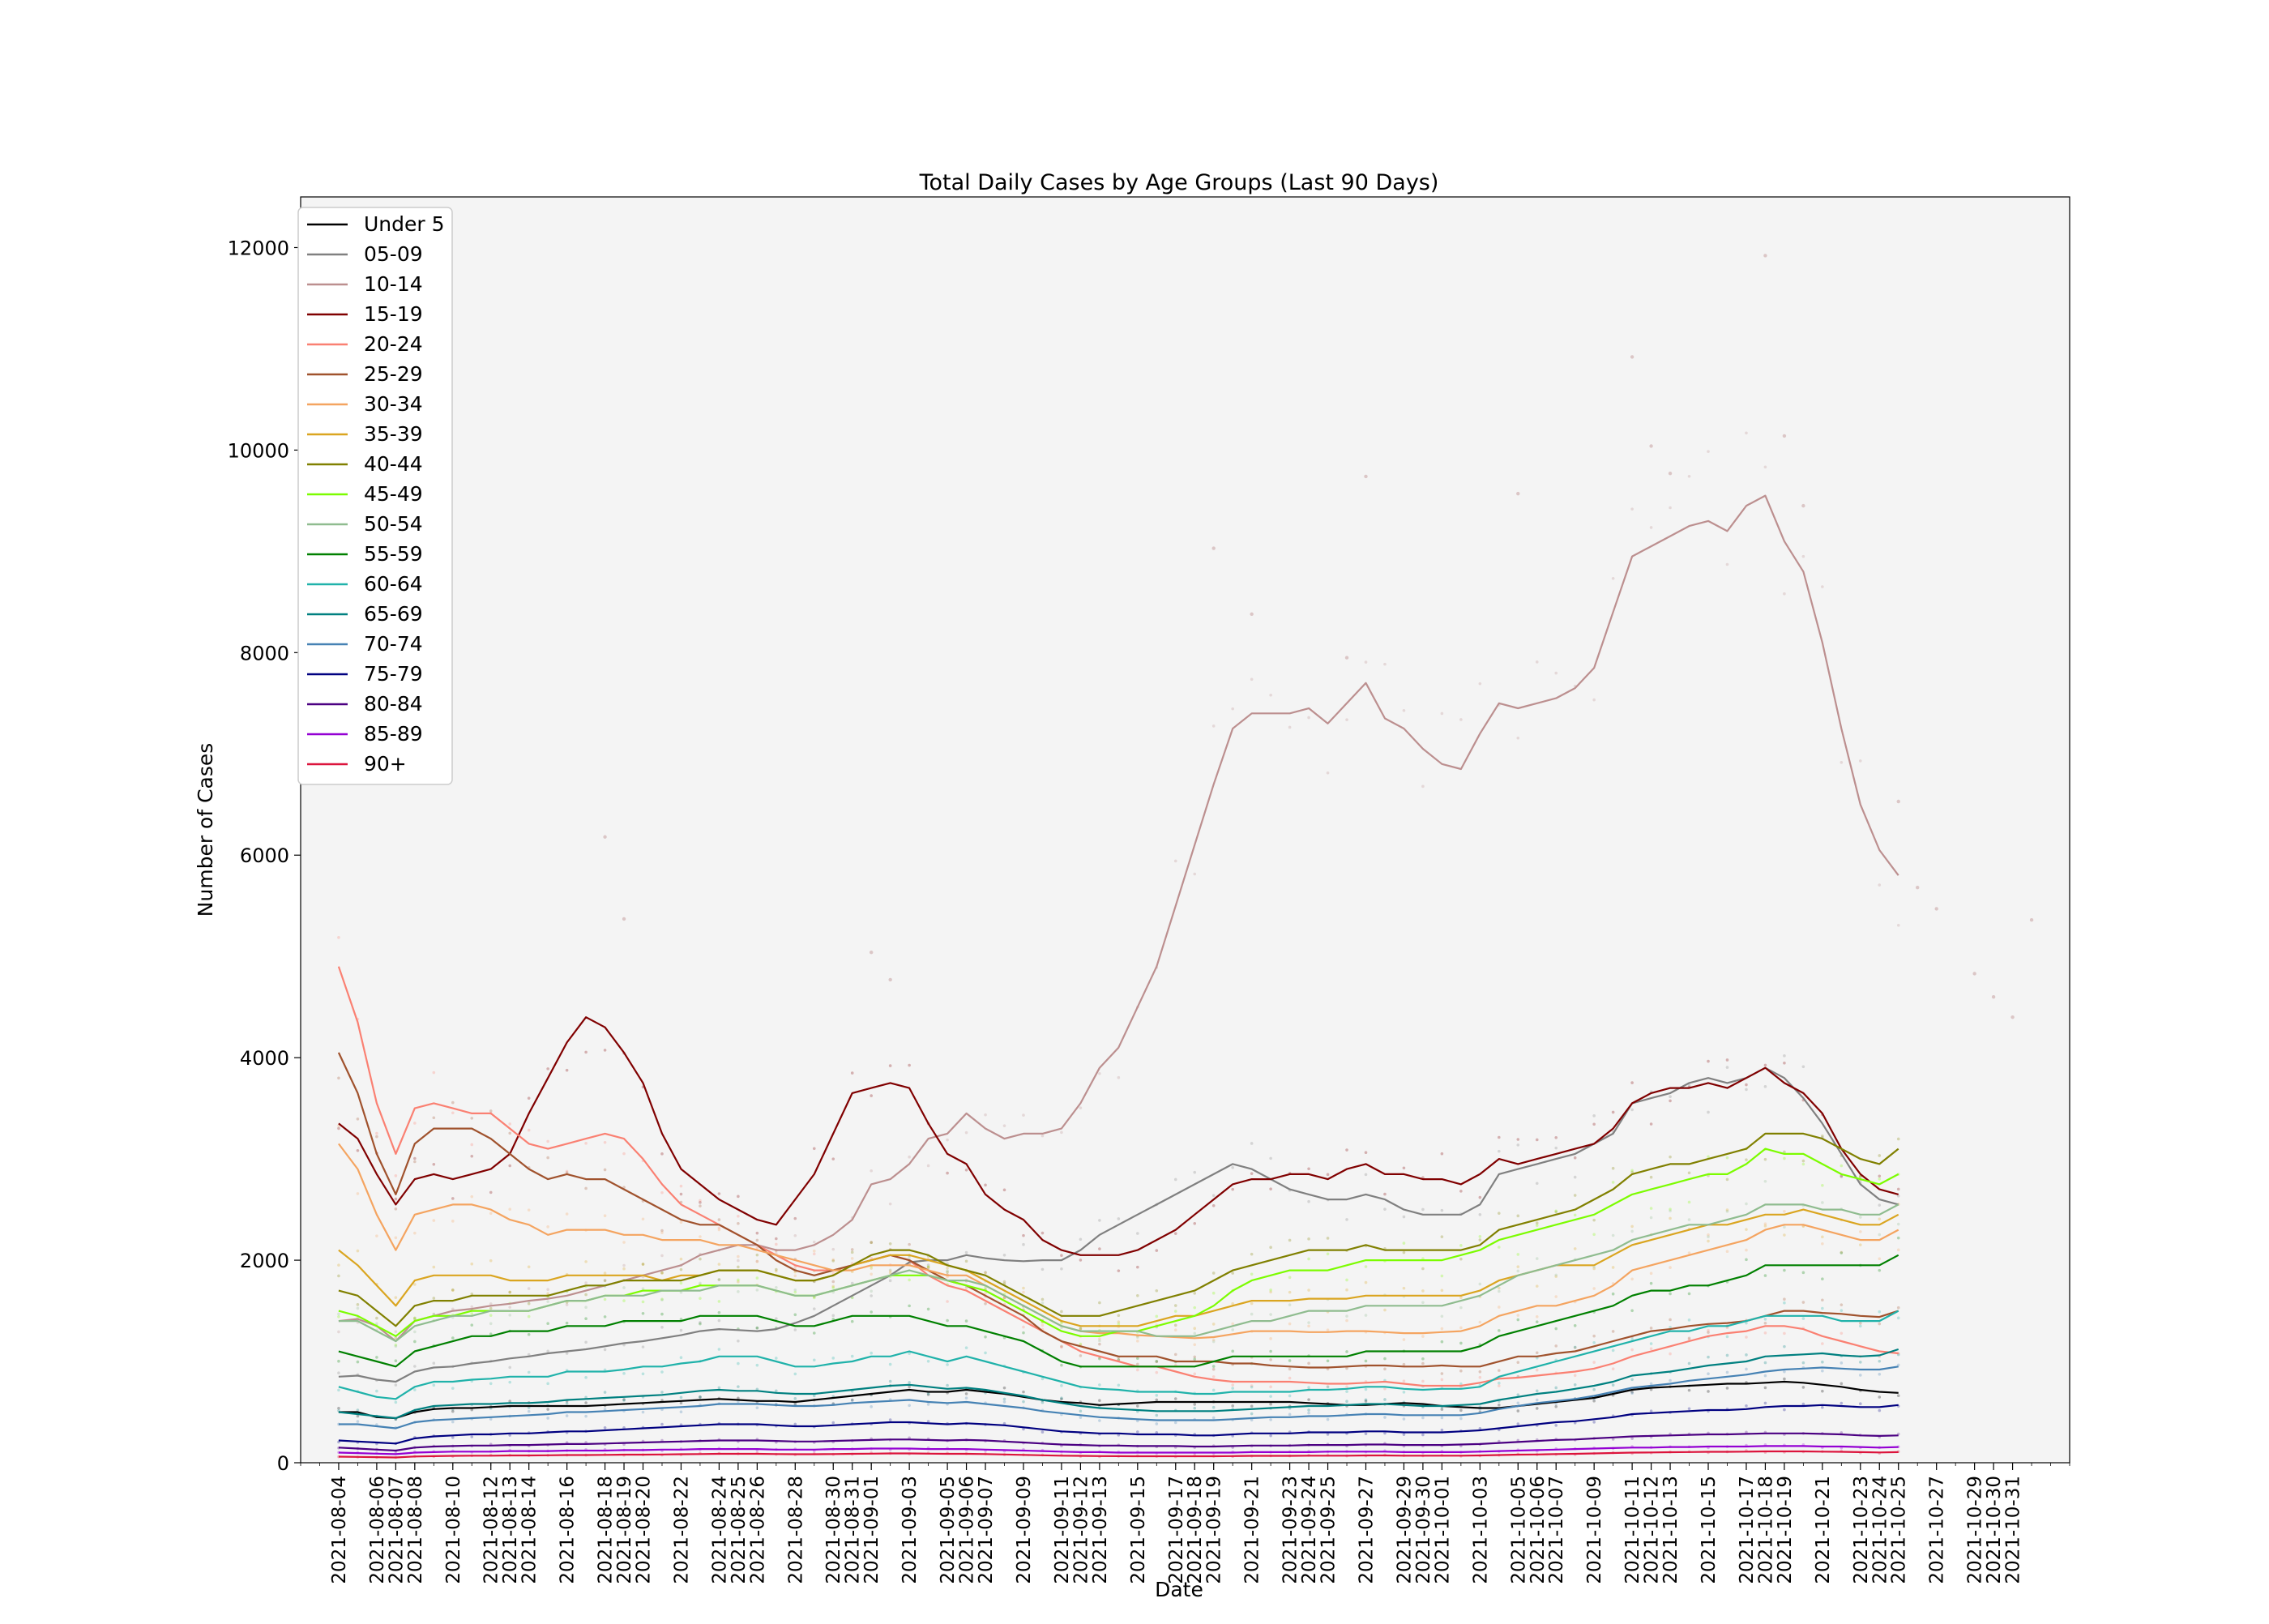 This screenshot has width=2269, height=1624. Describe the element at coordinates (386, 764) in the screenshot. I see `legend-label: 90+` at that location.